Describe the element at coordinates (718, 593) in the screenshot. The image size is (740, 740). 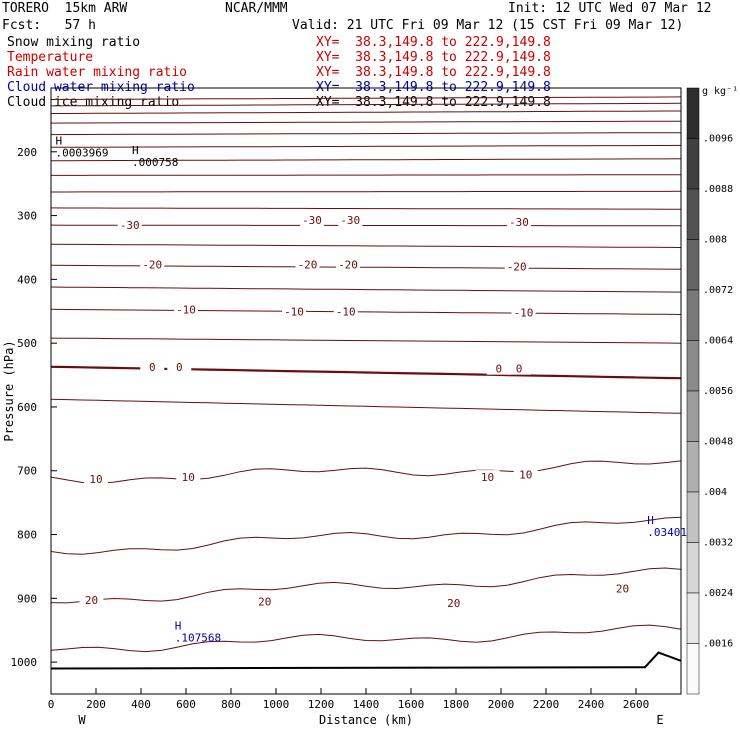
I see `colorbar-tick-label: .0024` at that location.